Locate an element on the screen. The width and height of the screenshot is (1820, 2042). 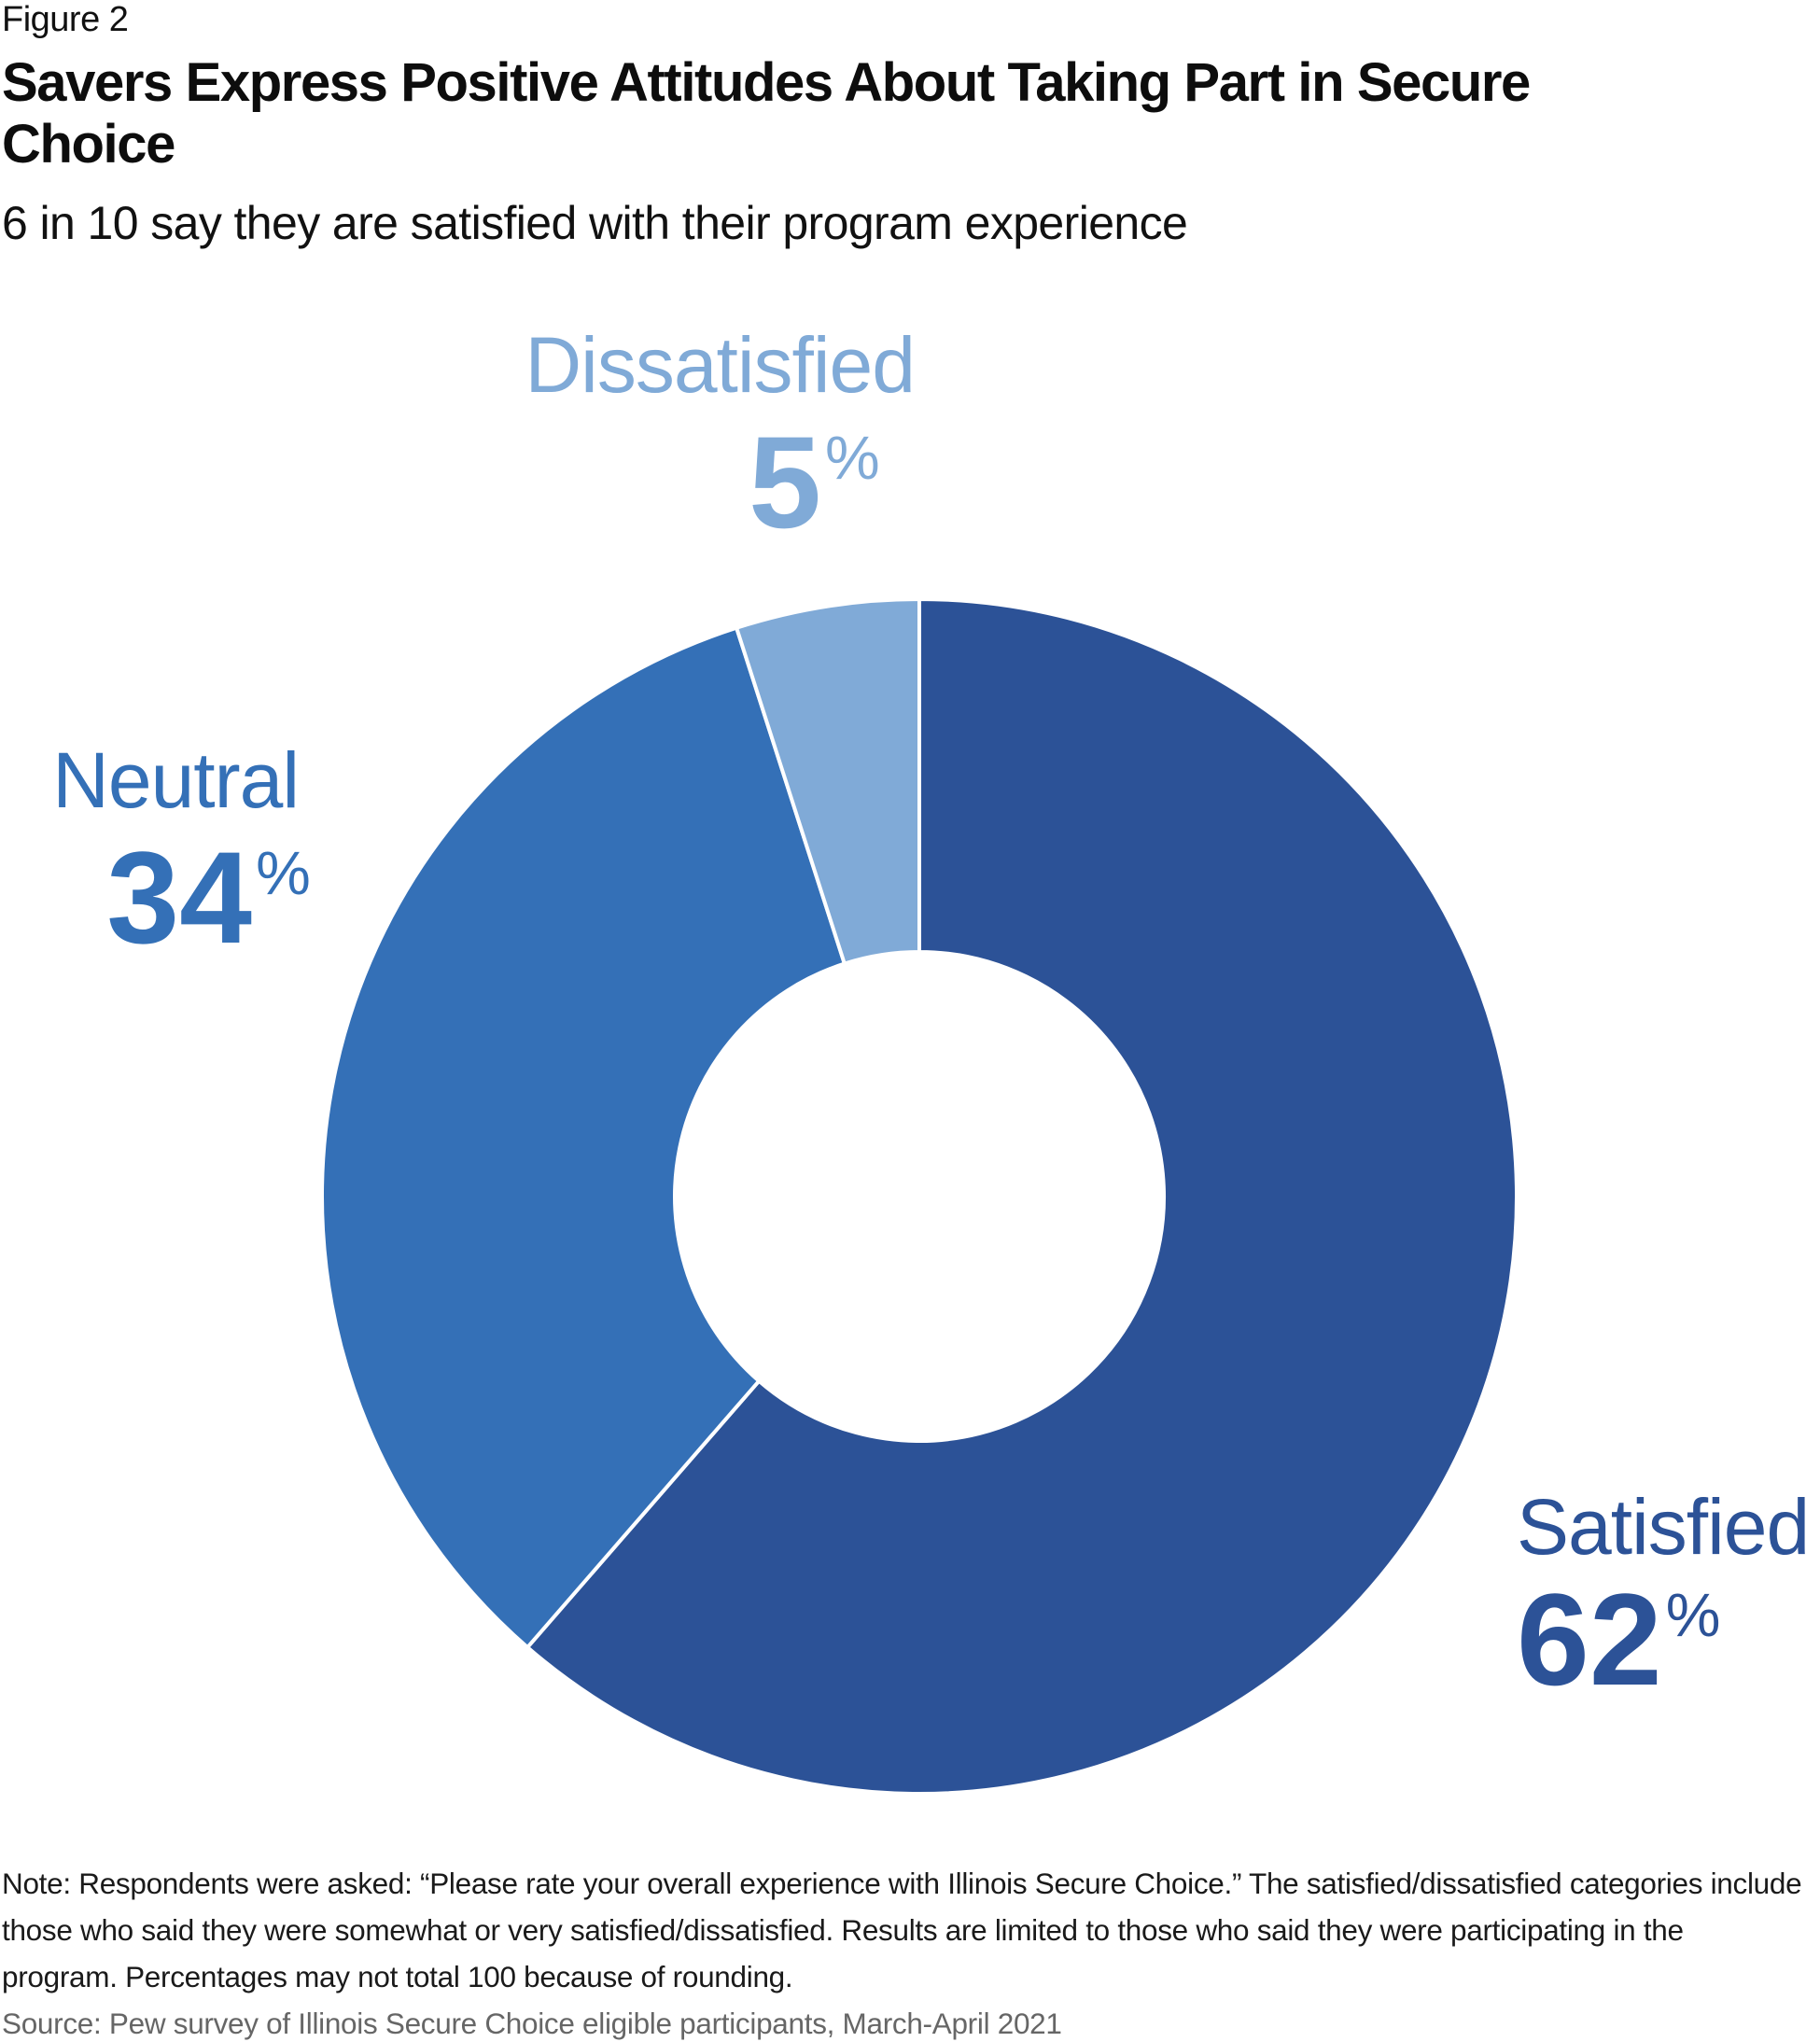
label-satisfied-name: Satisfied is located at coordinates (1663, 1527).